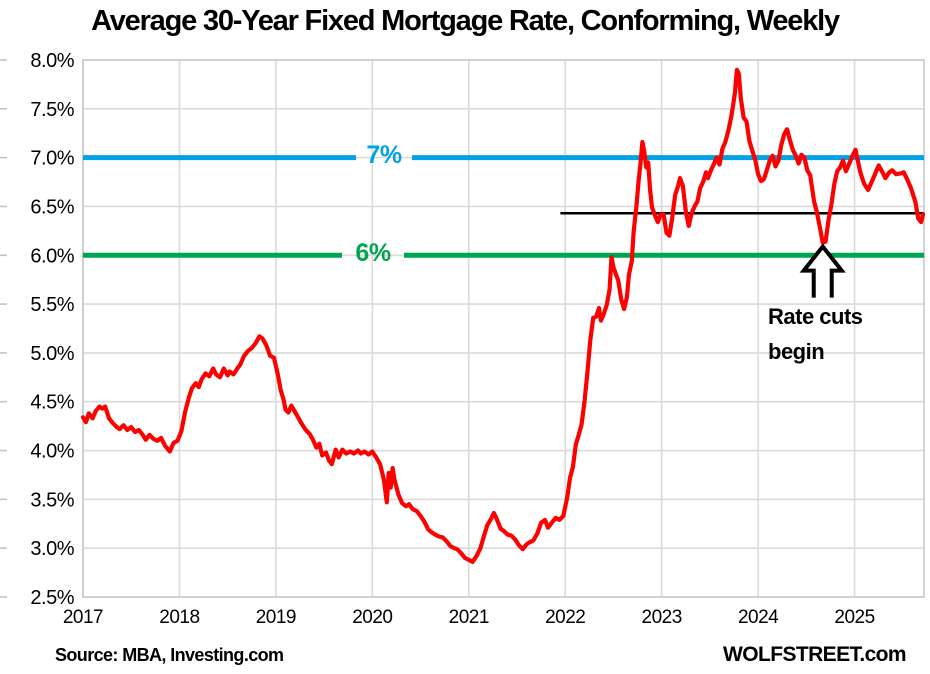 This screenshot has width=930, height=674. What do you see at coordinates (52, 549) in the screenshot?
I see `y-axis-label: 3.0%` at bounding box center [52, 549].